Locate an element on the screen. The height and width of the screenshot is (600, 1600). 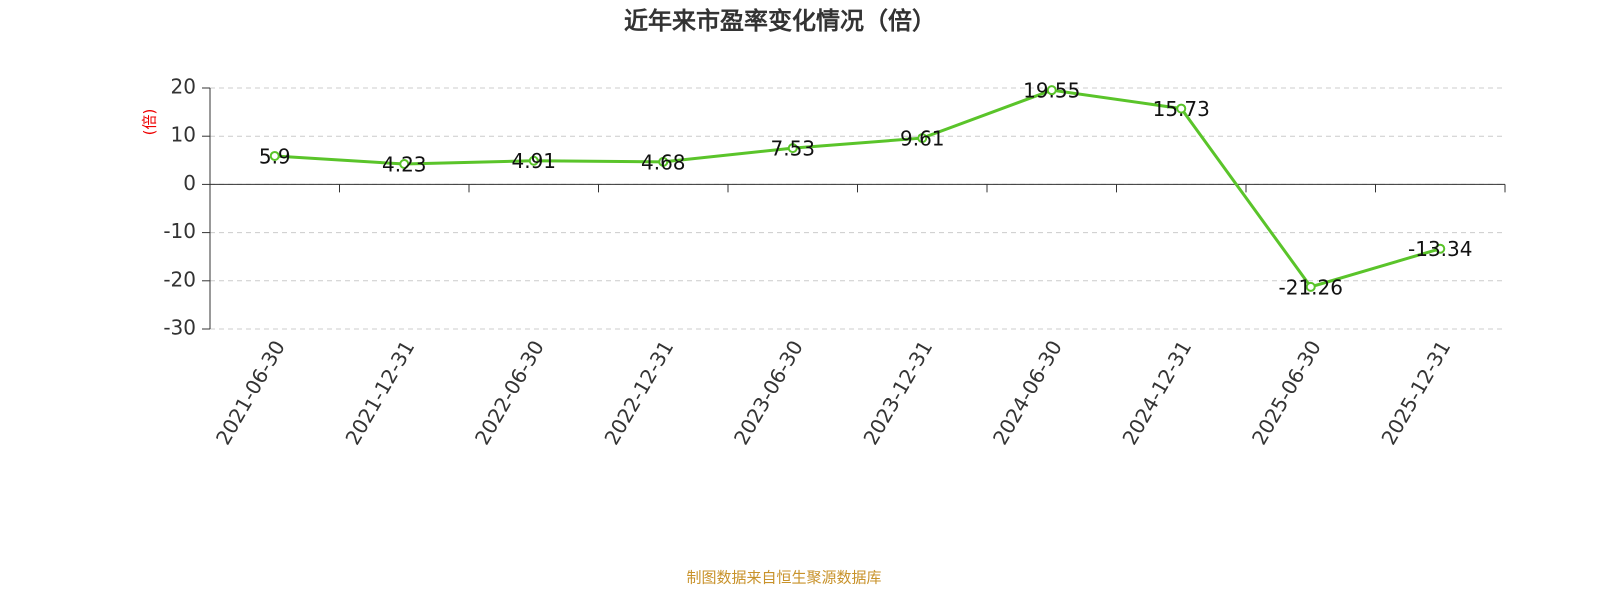
data-label: -13.34 is located at coordinates (1440, 249).